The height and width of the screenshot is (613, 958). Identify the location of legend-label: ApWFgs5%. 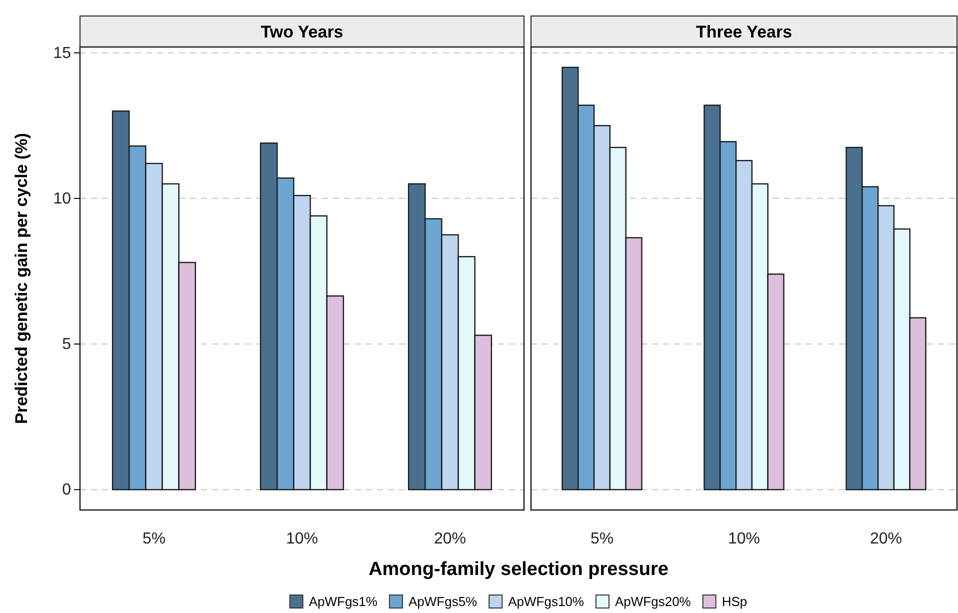
(443, 601).